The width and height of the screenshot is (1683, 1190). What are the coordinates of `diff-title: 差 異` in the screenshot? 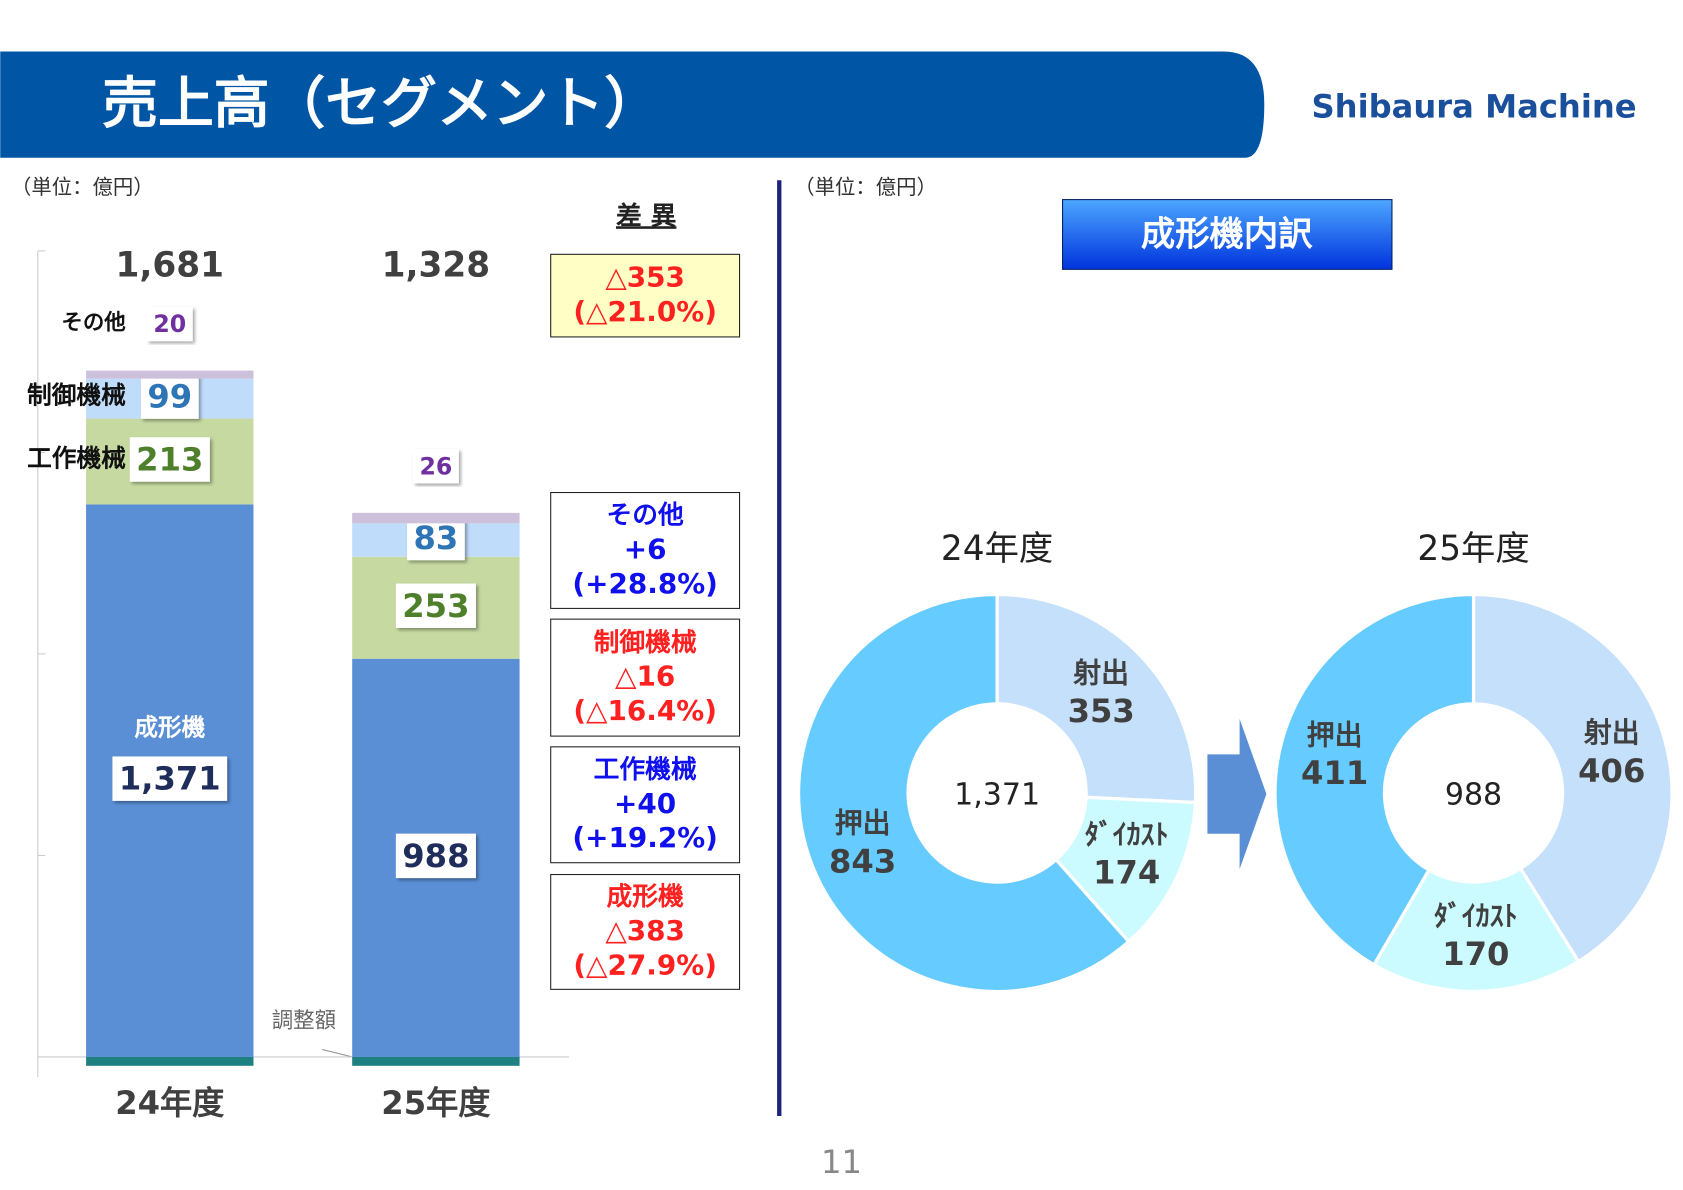 It's located at (646, 215).